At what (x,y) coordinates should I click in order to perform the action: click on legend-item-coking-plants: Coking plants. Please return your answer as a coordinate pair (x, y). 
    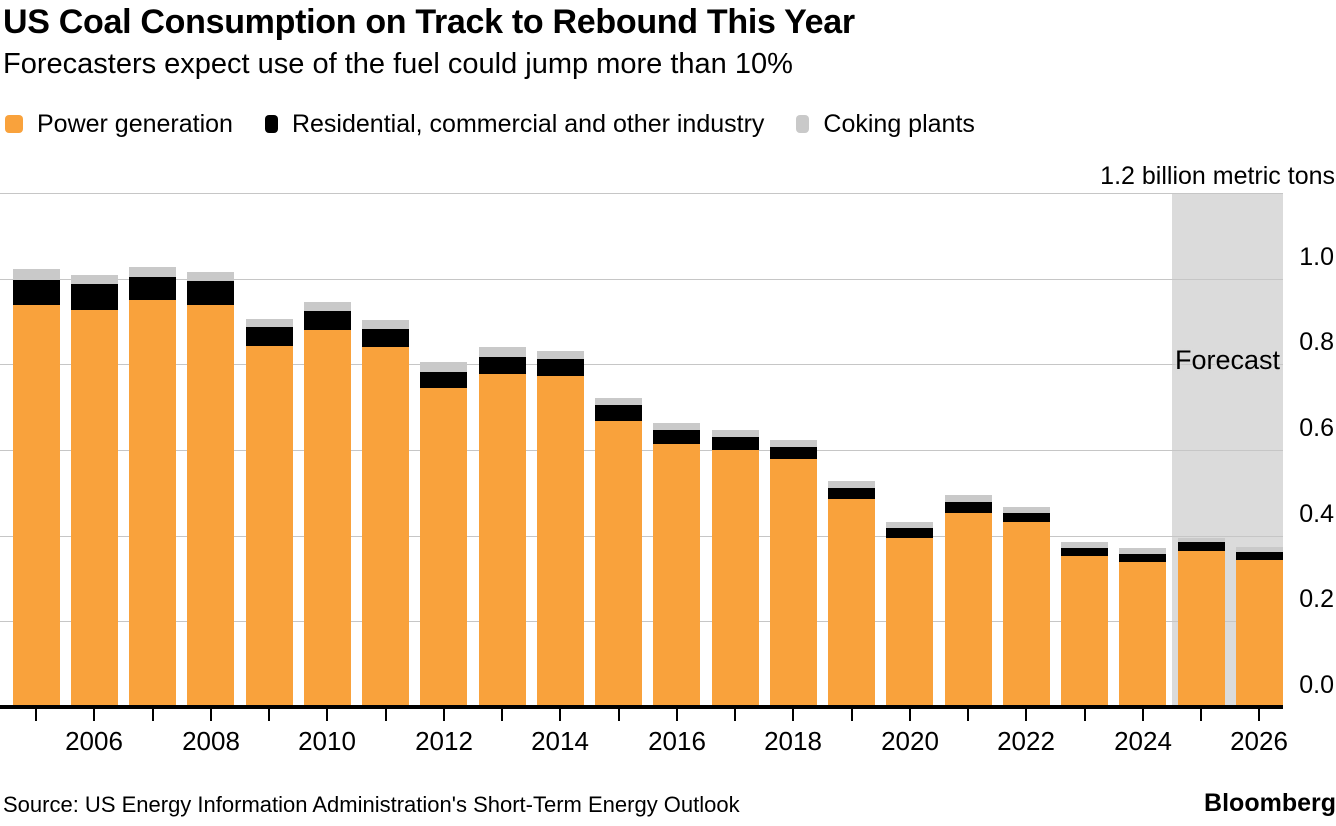
    Looking at the image, I should click on (885, 124).